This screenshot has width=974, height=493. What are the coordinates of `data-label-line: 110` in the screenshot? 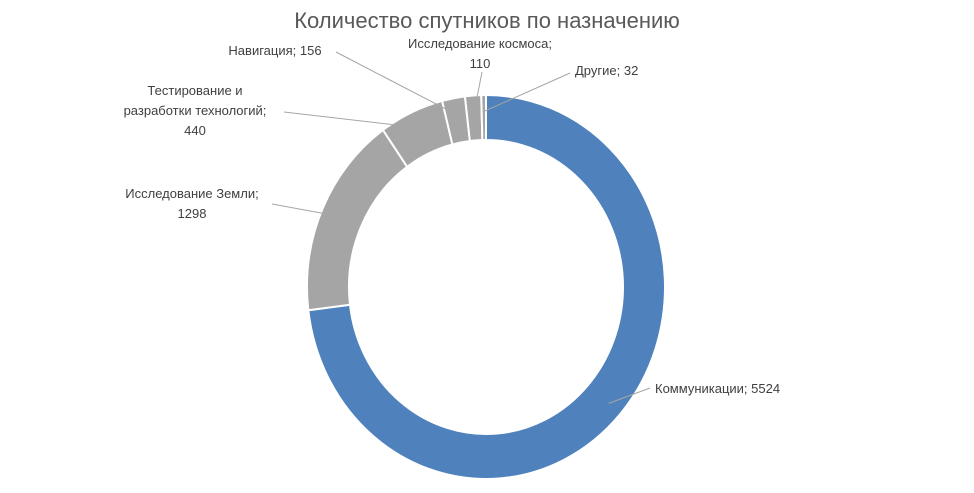 It's located at (480, 63).